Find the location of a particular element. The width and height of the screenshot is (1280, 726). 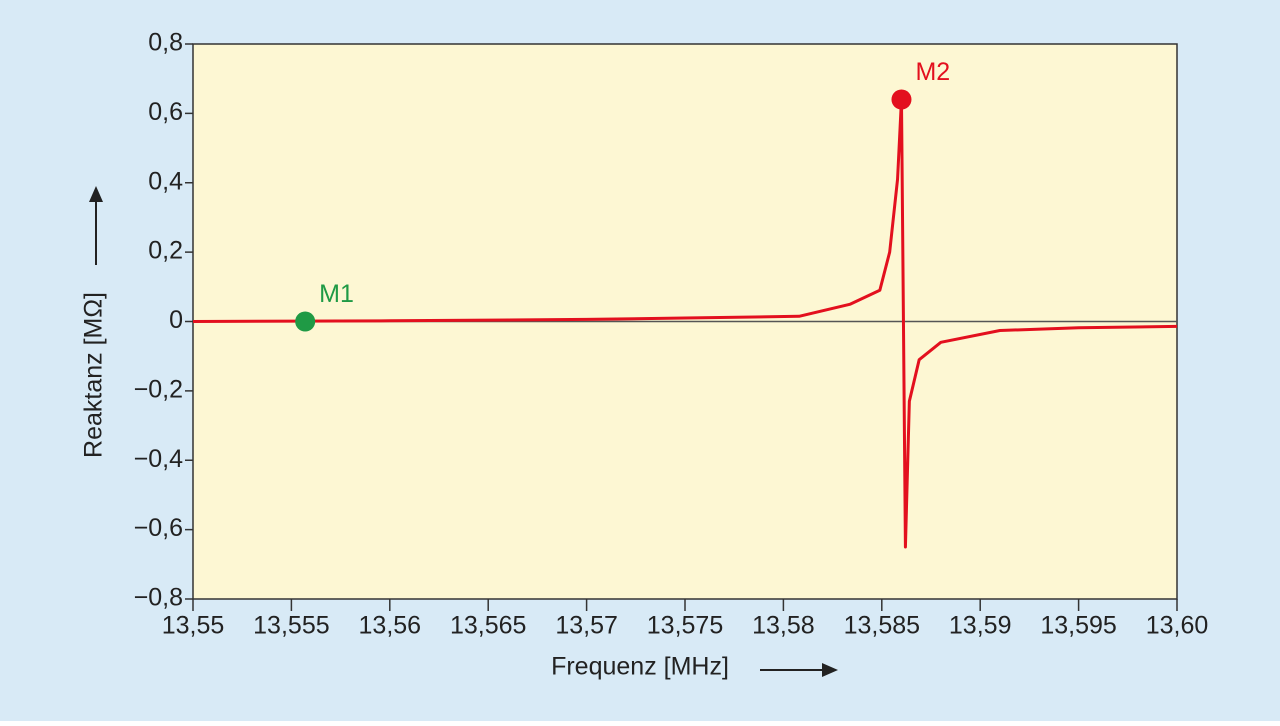

x-tick-label: 13,57 is located at coordinates (586, 626).